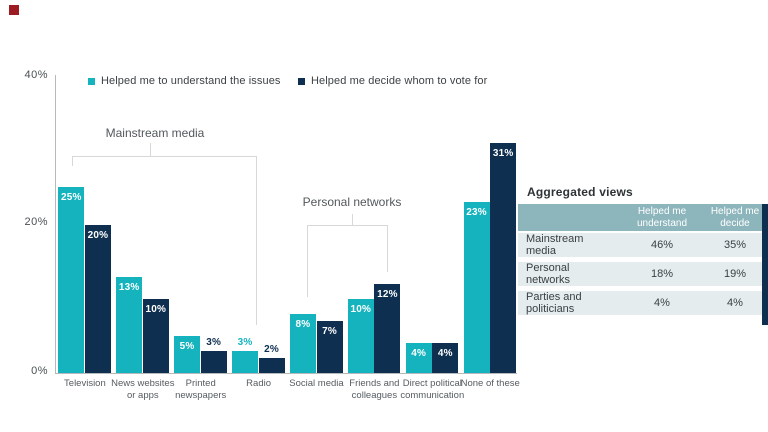 This screenshot has width=768, height=432. Describe the element at coordinates (765, 264) in the screenshot. I see `clipped-edge-element` at that location.